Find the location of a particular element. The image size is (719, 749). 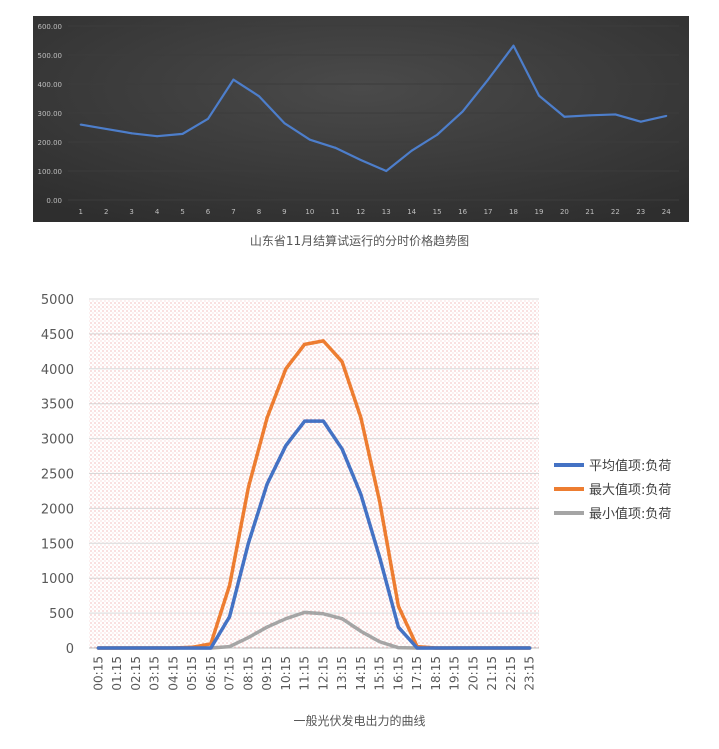

pv-x-tick-label: 12:15 is located at coordinates (323, 673).